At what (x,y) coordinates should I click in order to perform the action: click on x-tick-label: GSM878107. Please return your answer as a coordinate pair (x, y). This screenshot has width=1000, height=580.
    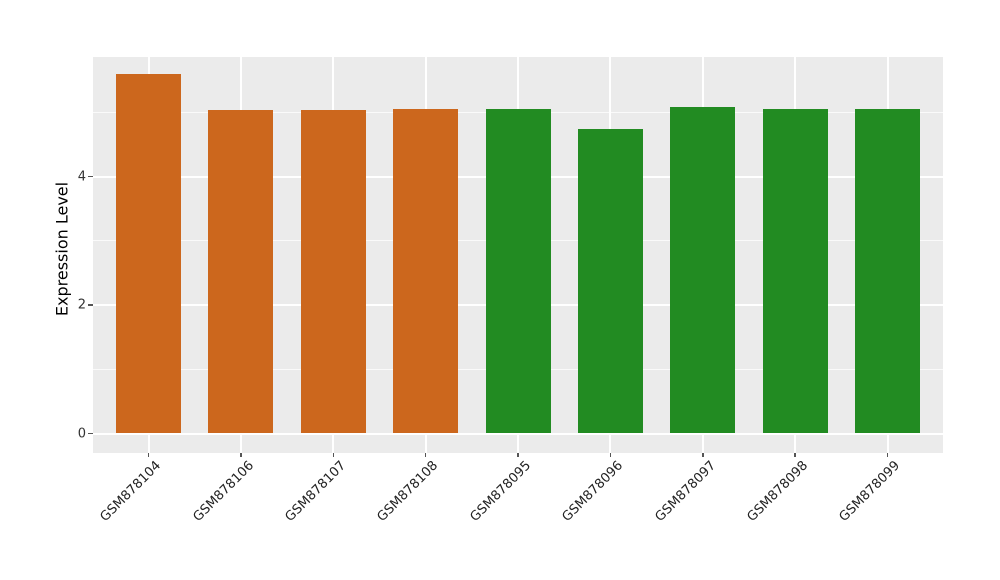
    Looking at the image, I should click on (316, 491).